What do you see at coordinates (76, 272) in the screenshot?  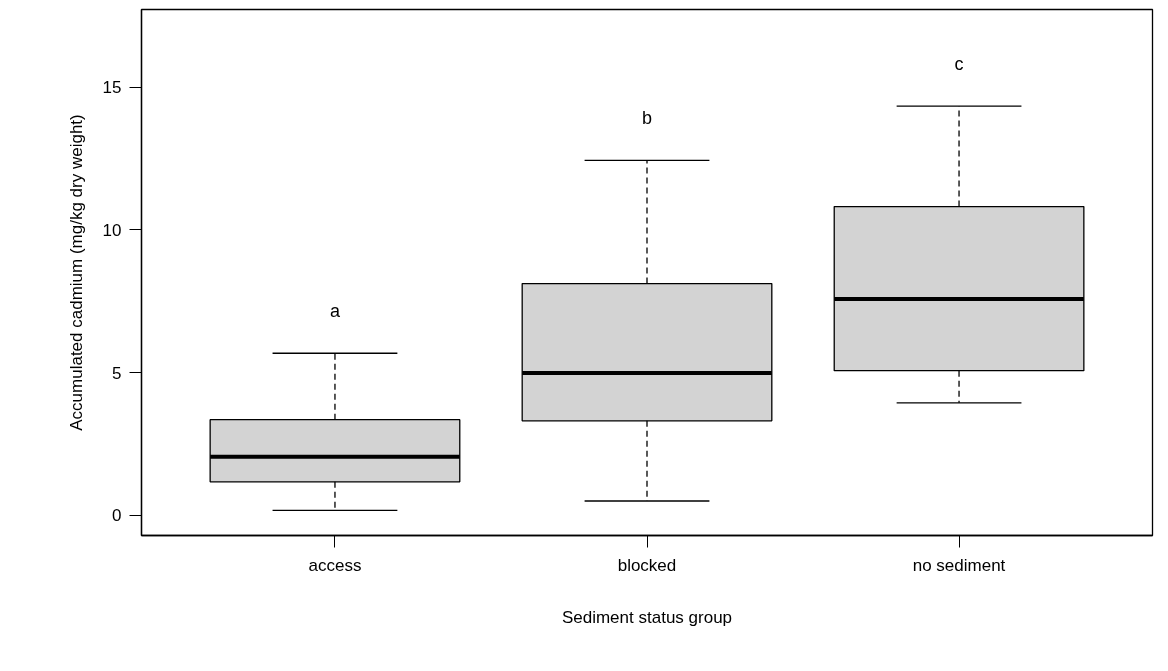 I see `y-axis-title: Accumulated cadmium (mg/kg dry weight)` at bounding box center [76, 272].